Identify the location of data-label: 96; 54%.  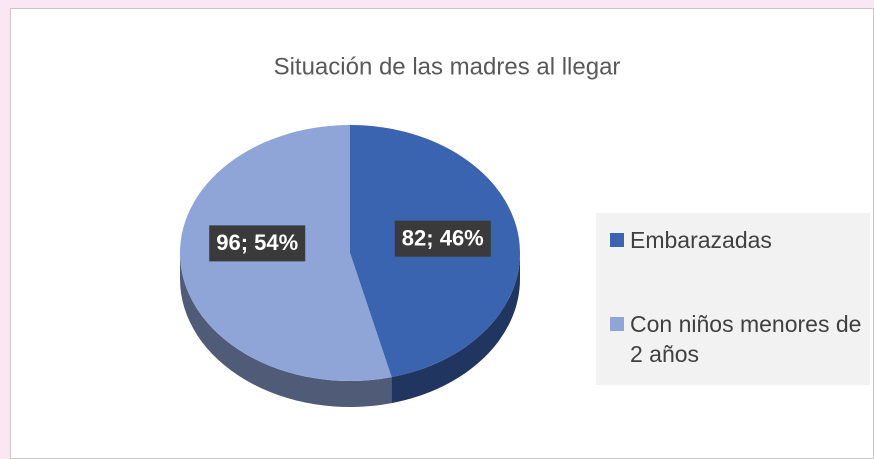
(257, 243).